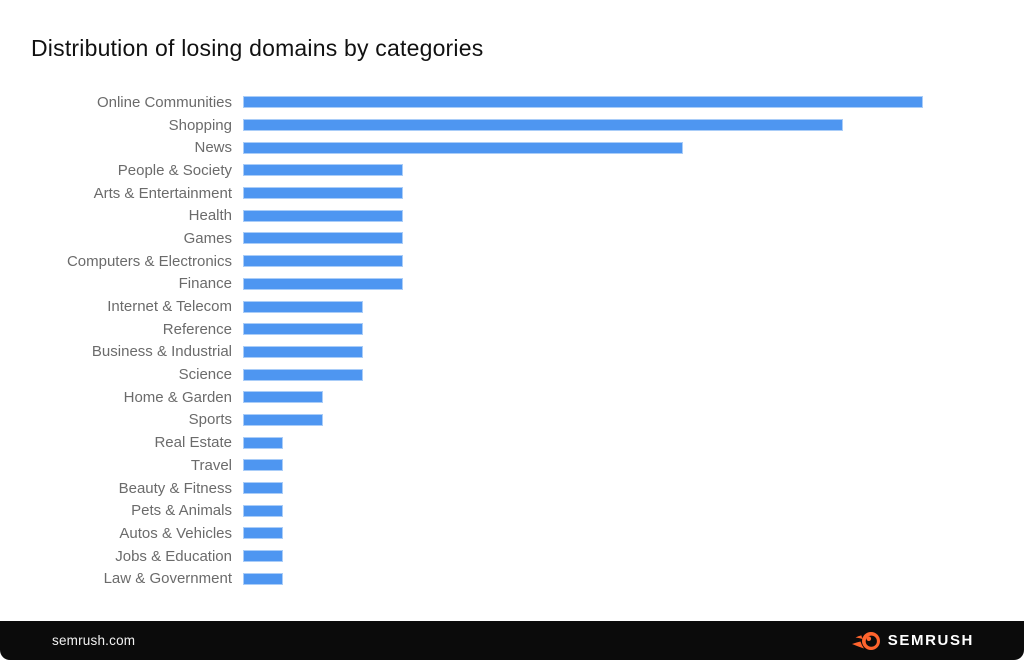 The image size is (1024, 660). Describe the element at coordinates (175, 488) in the screenshot. I see `category-label: Beauty & Fitness` at that location.